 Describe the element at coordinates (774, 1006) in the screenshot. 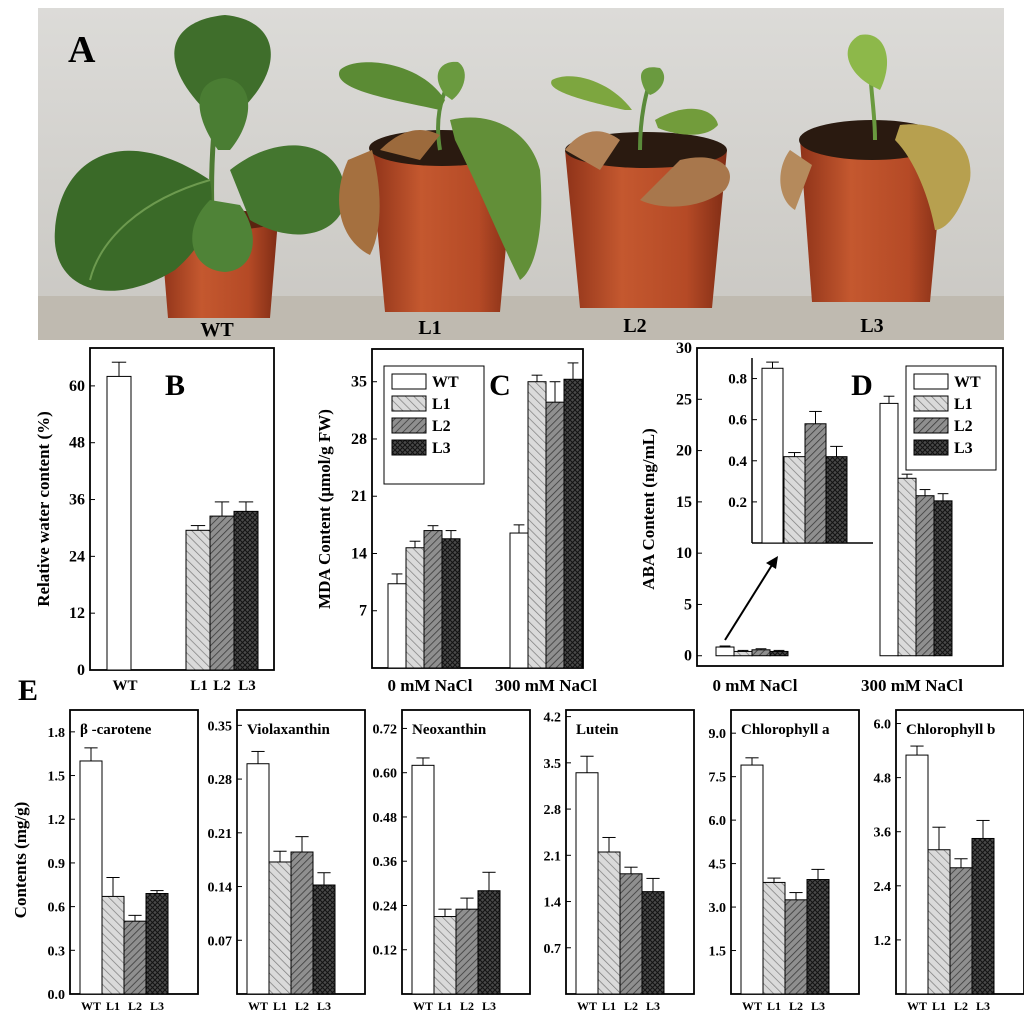

I see `e-4-xtick-label: L1` at that location.